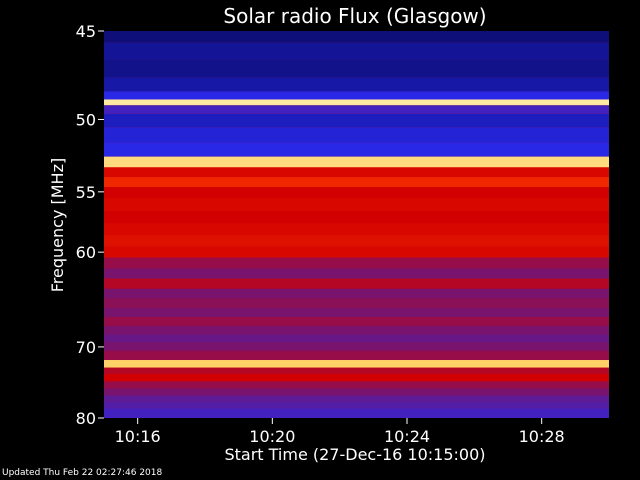  Describe the element at coordinates (542, 436) in the screenshot. I see `x-tick-label: 10:28` at that location.